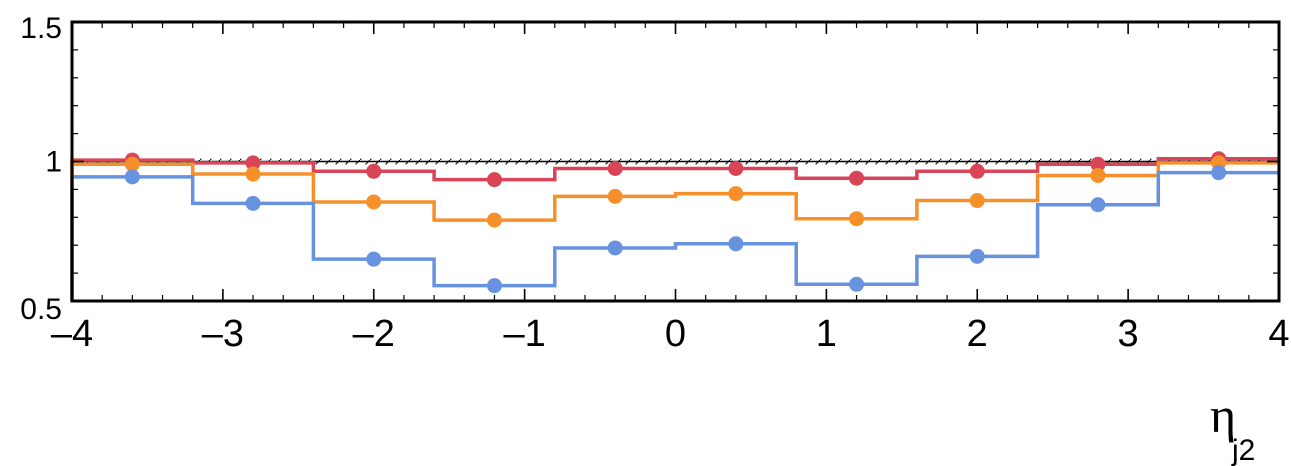 This screenshot has width=1291, height=466. Describe the element at coordinates (977, 334) in the screenshot. I see `x-tick-label: 2` at that location.